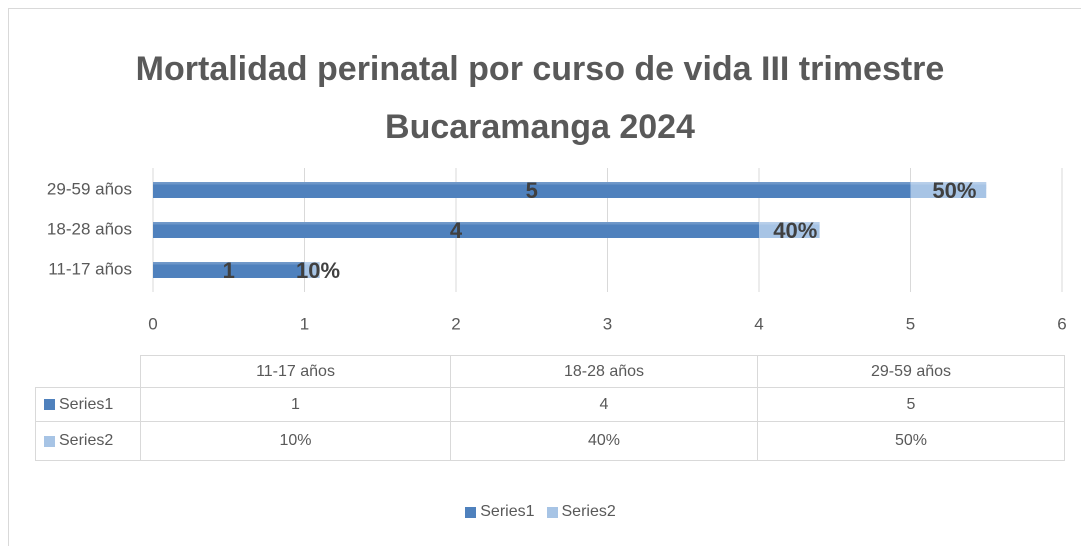 Image resolution: width=1081 pixels, height=546 pixels. I want to click on table-cell: 50%, so click(911, 441).